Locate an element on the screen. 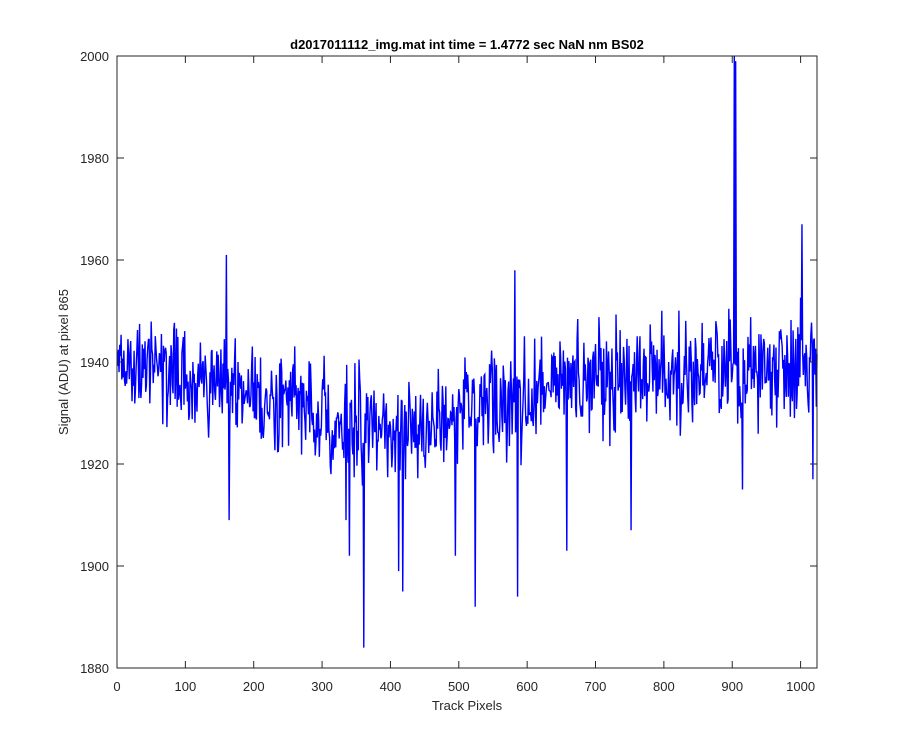 This screenshot has height=750, width=900. x-tick-label: 1000 is located at coordinates (800, 686).